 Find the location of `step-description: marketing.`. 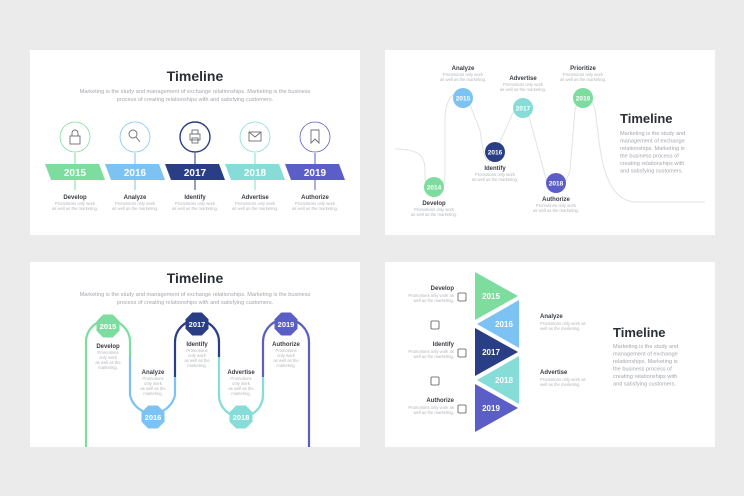

step-description: marketing. is located at coordinates (241, 393).